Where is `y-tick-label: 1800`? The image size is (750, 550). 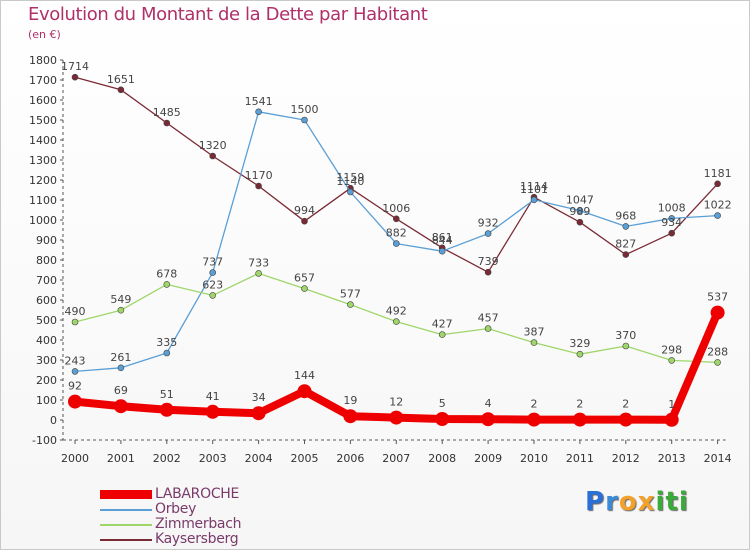
y-tick-label: 1800 is located at coordinates (43, 60).